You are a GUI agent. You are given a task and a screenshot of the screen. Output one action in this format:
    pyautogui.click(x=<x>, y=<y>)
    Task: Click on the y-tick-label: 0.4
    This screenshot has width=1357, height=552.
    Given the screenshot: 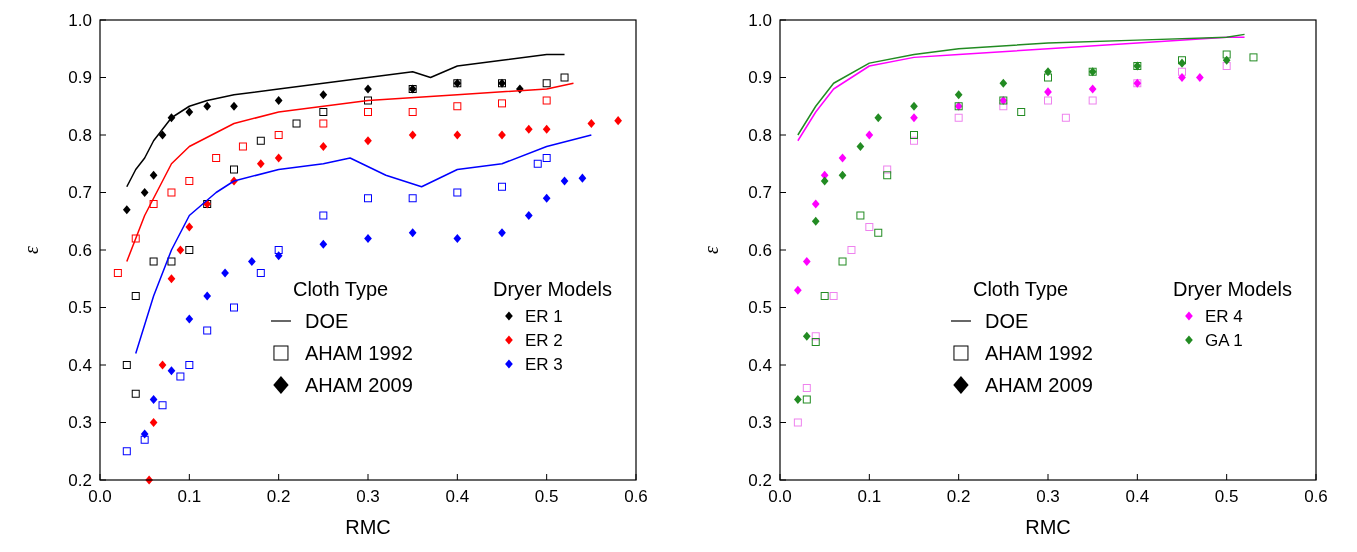 What is the action you would take?
    pyautogui.click(x=760, y=365)
    